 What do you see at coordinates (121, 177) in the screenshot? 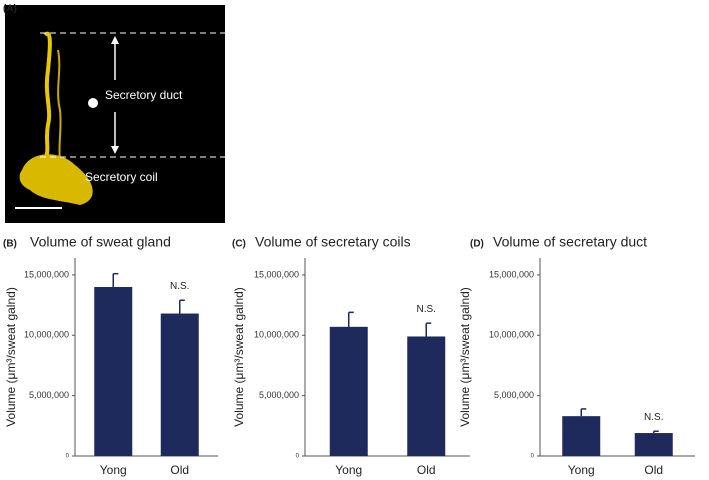
I see `annotation: Secretory coil` at bounding box center [121, 177].